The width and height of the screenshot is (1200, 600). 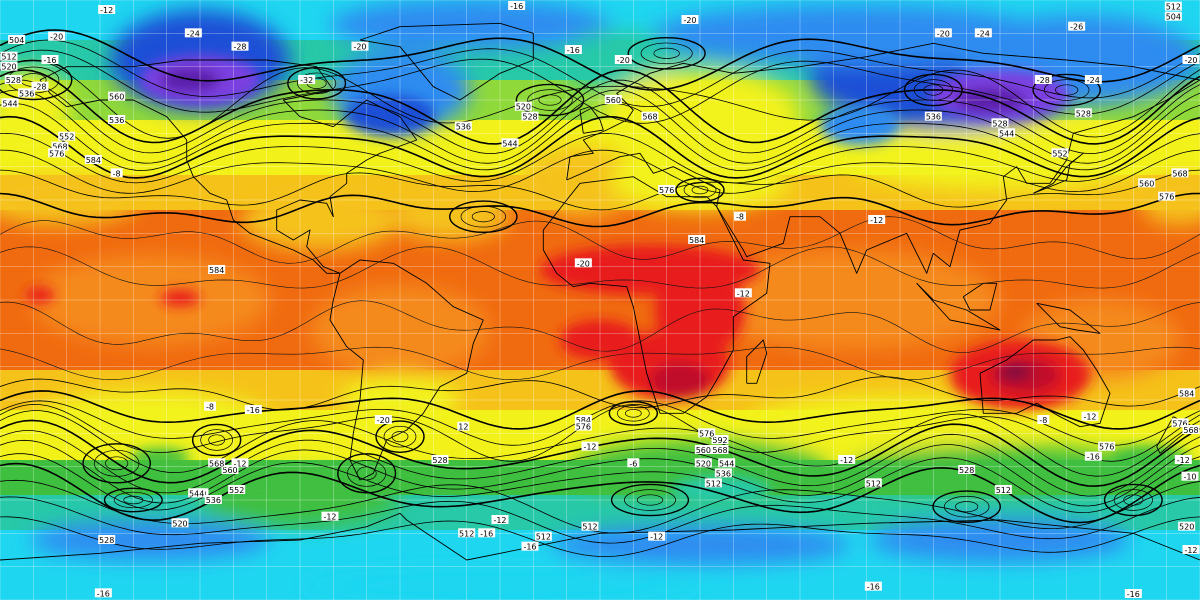 I want to click on contour-label-text: -24, so click(x=1093, y=80).